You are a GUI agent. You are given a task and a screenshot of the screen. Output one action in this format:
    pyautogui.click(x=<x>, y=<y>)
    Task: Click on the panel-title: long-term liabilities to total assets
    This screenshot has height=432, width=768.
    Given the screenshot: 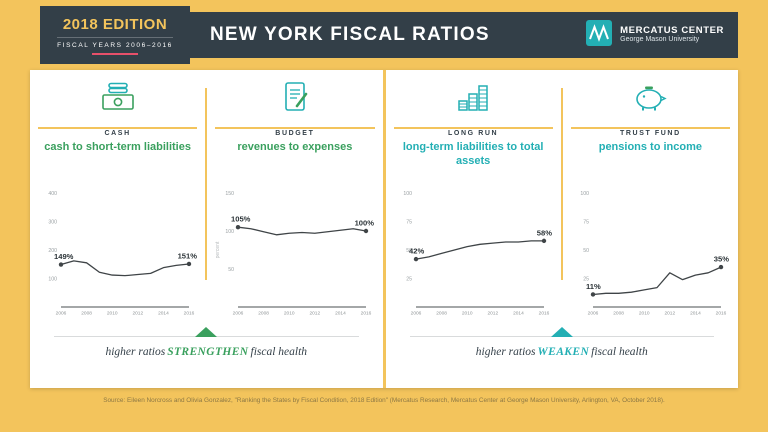 What is the action you would take?
    pyautogui.click(x=473, y=154)
    